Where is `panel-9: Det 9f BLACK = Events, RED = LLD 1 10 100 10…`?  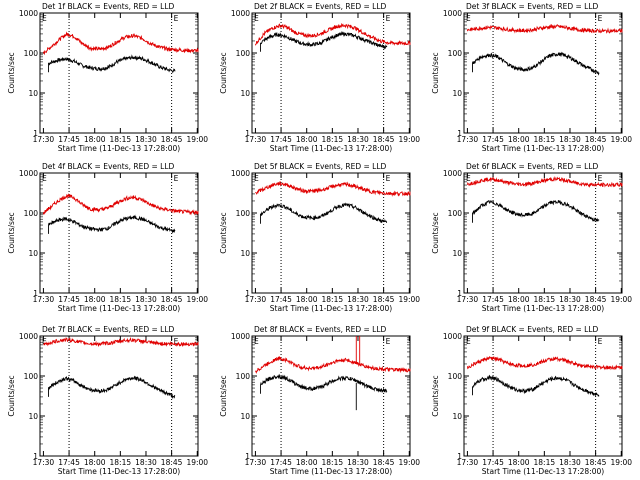
panel-9: Det 9f BLACK = Events, RED = LLD 1 10 100 10… is located at coordinates (531, 400).